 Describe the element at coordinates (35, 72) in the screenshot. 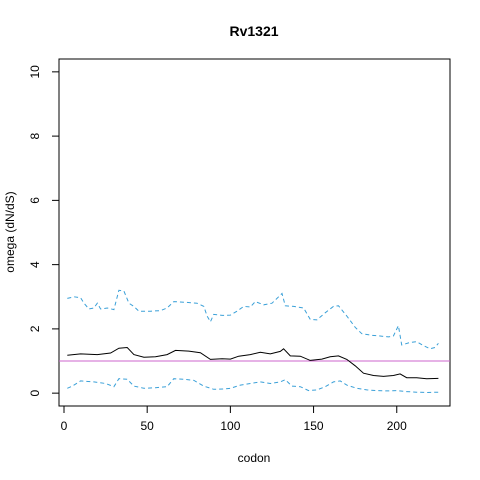

I see `y-tick-label: 10` at that location.